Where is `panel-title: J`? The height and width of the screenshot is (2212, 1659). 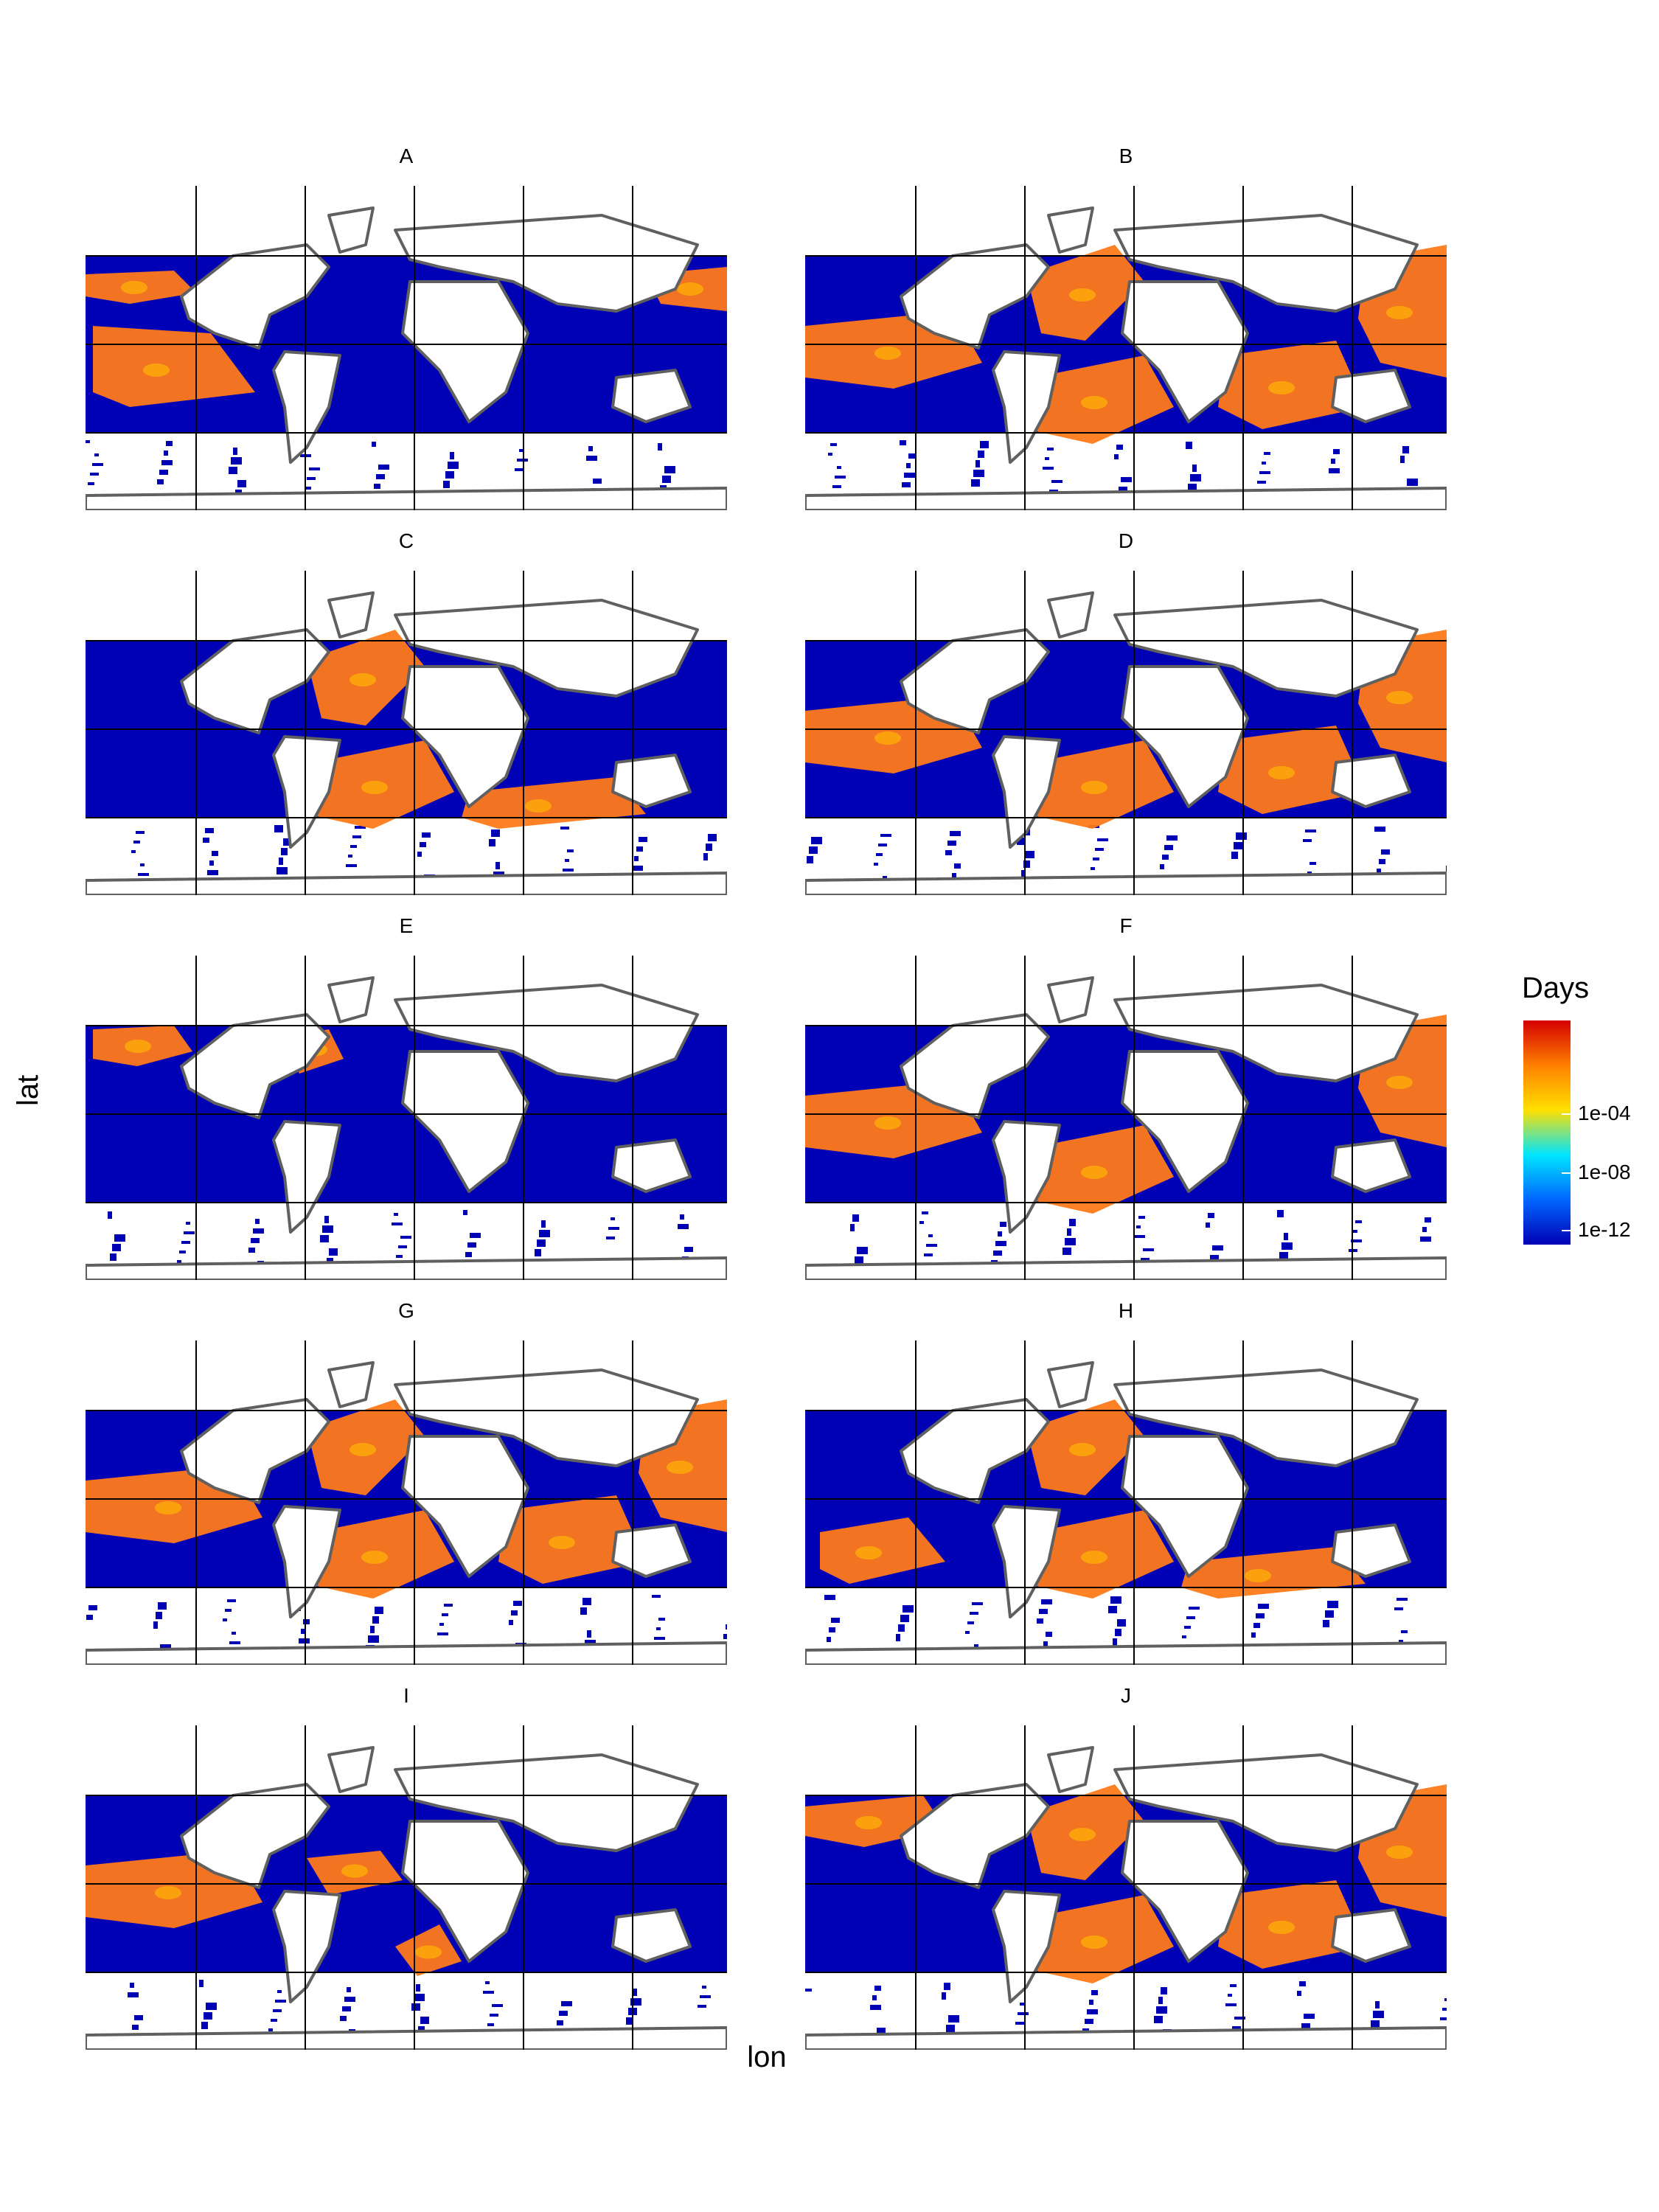
panel-title: J is located at coordinates (1126, 1695).